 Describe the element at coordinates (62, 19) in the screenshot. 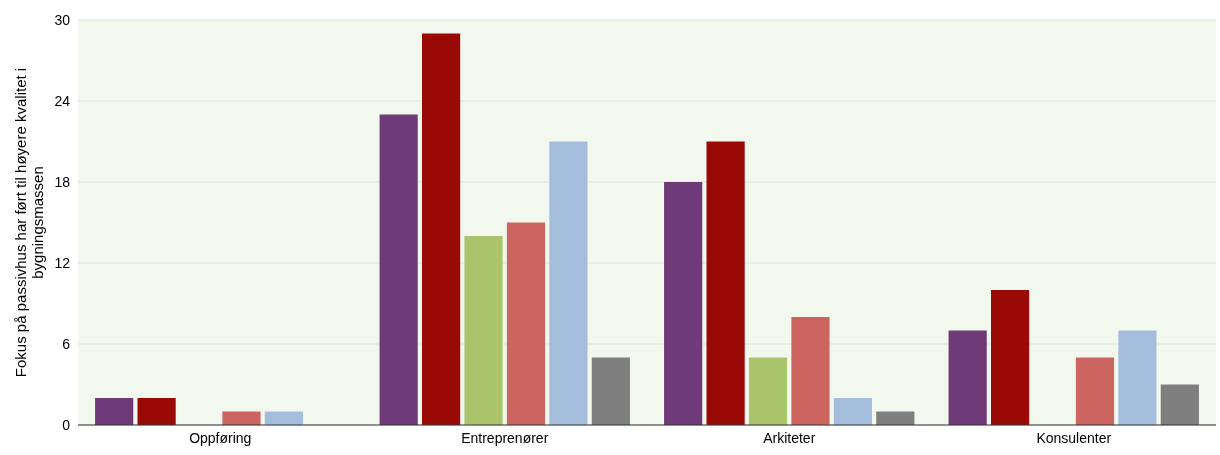

I see `y-tick-label: 30` at that location.